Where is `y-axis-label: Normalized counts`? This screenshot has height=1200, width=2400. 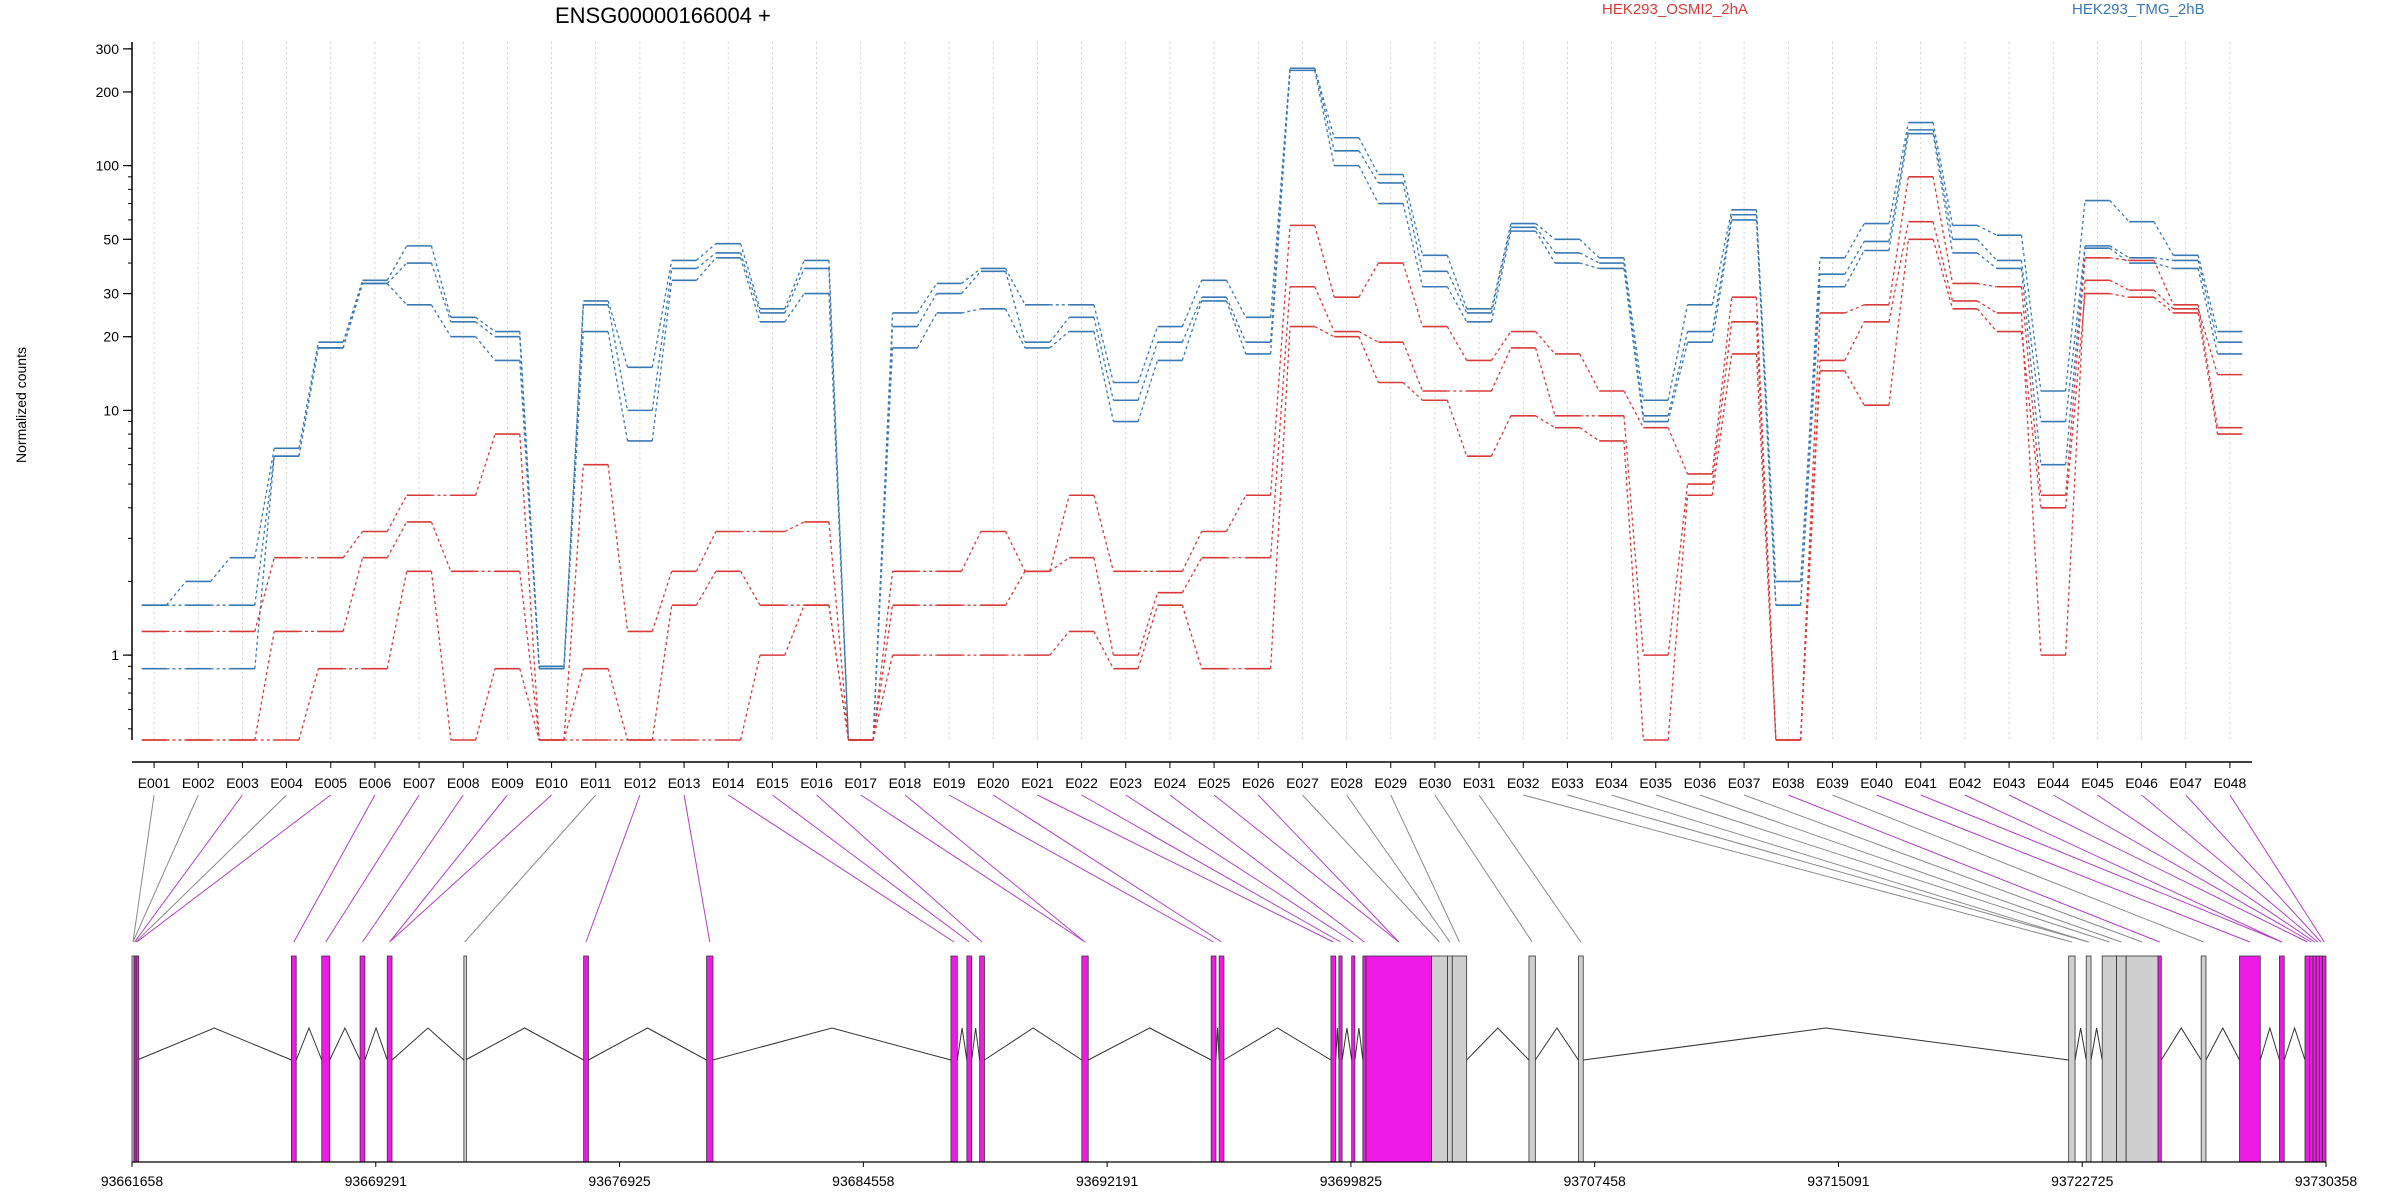
y-axis-label: Normalized counts is located at coordinates (21, 405).